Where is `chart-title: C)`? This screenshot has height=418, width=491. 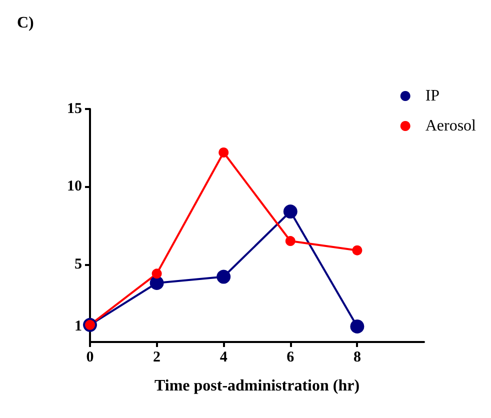
chart-title: C) is located at coordinates (25, 23).